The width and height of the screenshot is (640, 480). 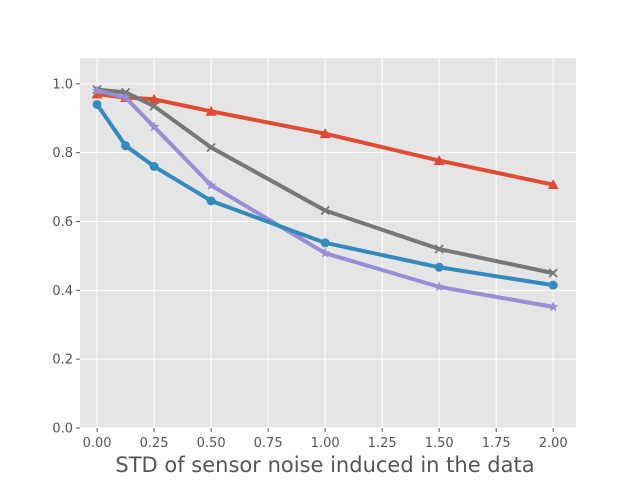 What do you see at coordinates (324, 465) in the screenshot?
I see `x-axis-label: STD of sensor noise induced in the data` at bounding box center [324, 465].